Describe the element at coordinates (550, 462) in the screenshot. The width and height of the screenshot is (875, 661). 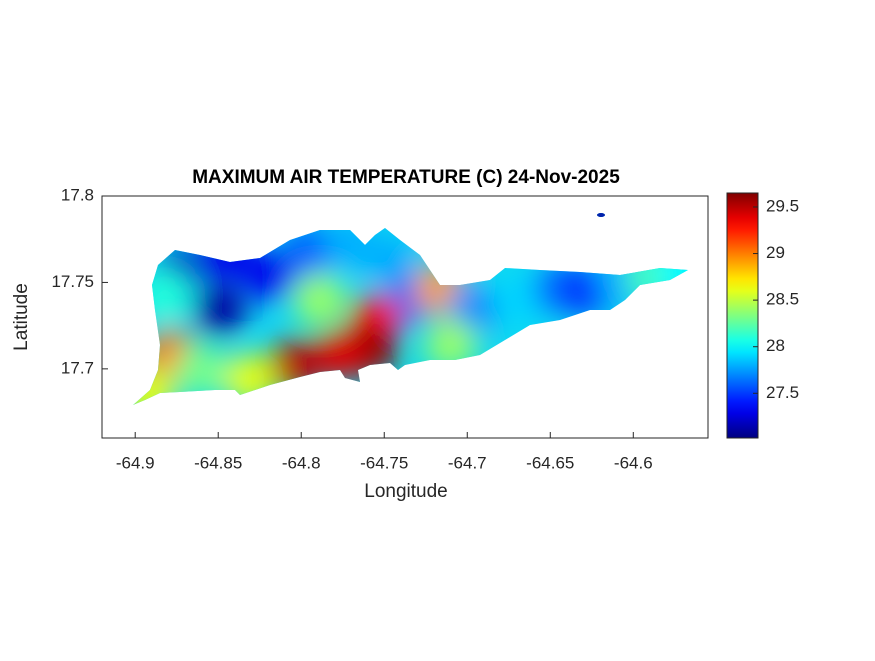
I see `x-tick-label: -64.65` at that location.